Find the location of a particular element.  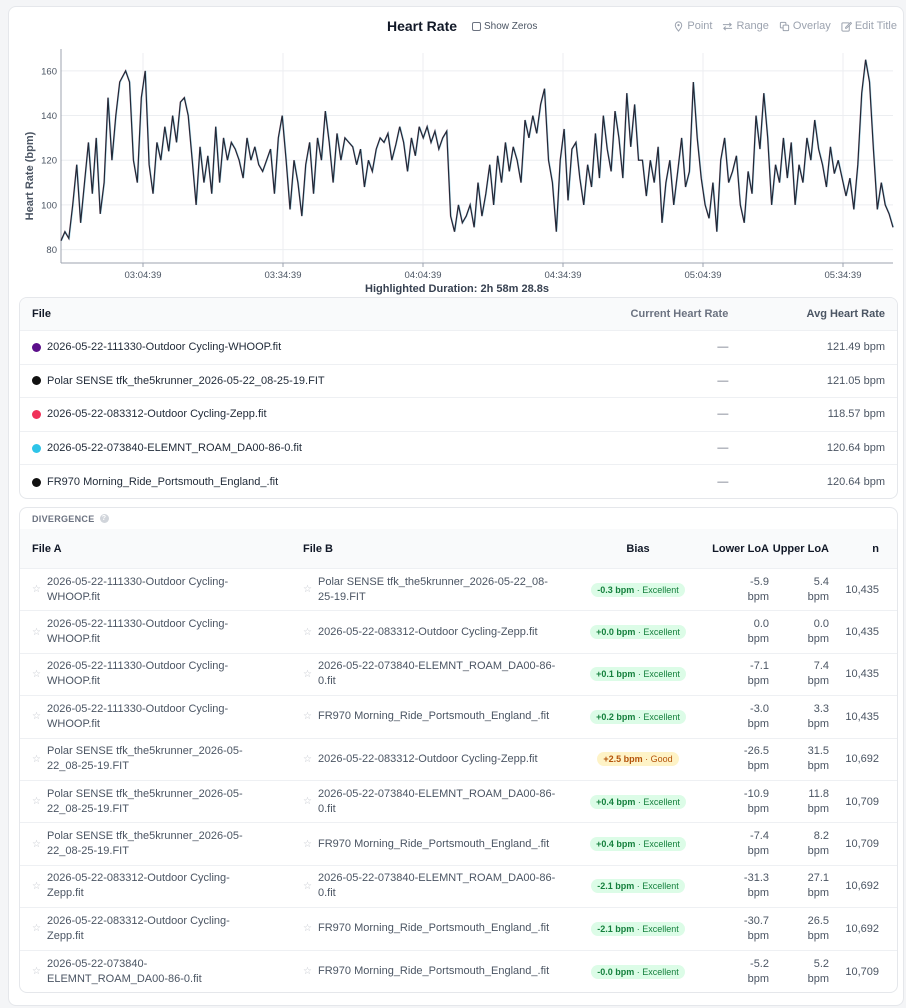

current-hr-value: — is located at coordinates (723, 380).